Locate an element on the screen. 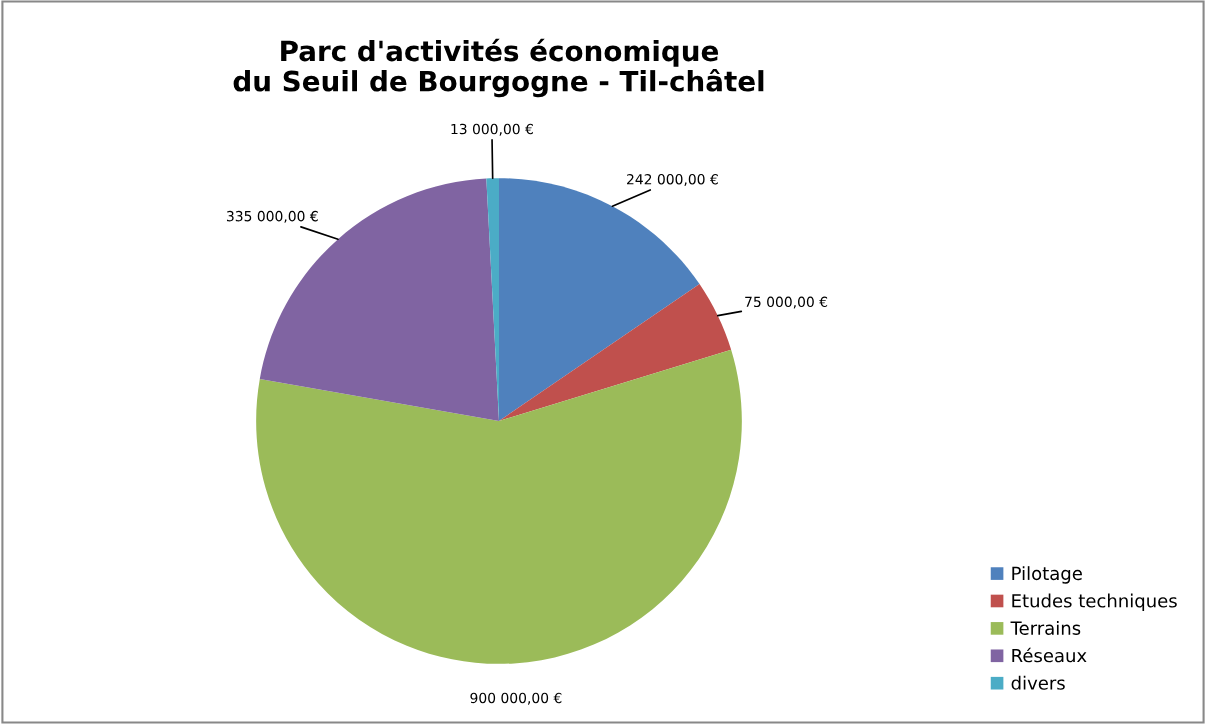 The image size is (1206, 724). legend-label: Réseaux is located at coordinates (1049, 655).